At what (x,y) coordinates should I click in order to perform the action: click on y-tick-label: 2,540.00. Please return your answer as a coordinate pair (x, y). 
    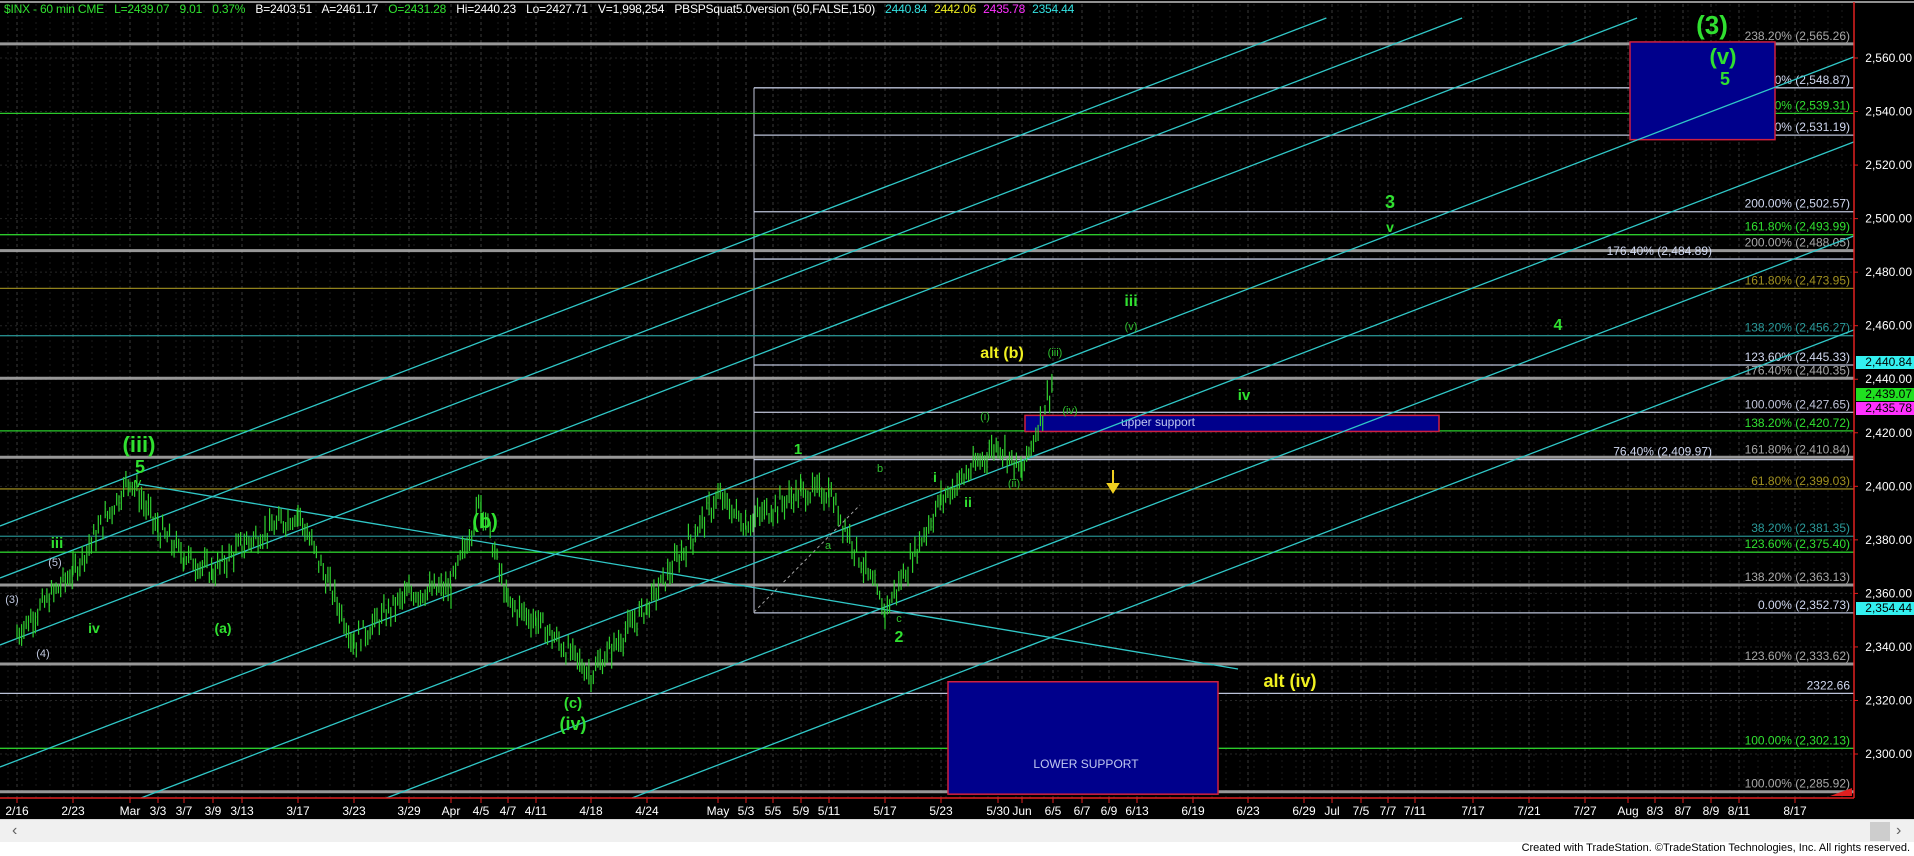
    Looking at the image, I should click on (1888, 112).